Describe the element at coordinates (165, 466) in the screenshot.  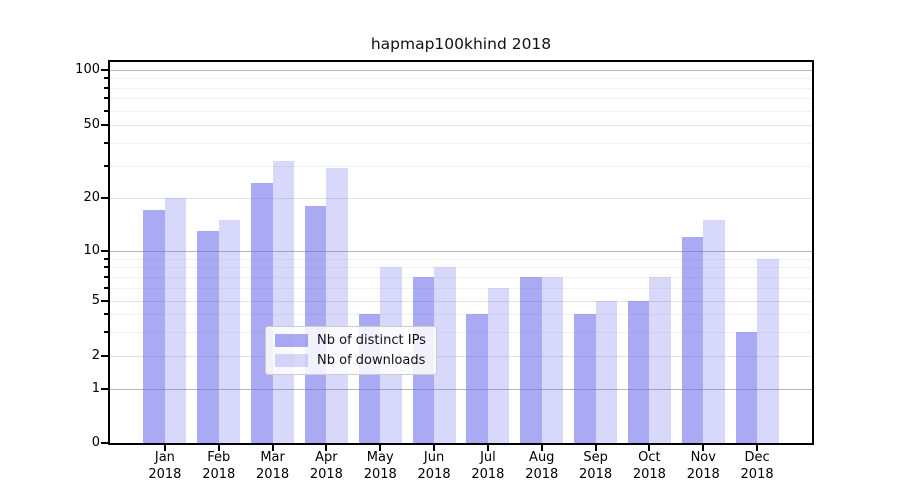
I see `x-tick-label-jan: Jan 2018` at that location.